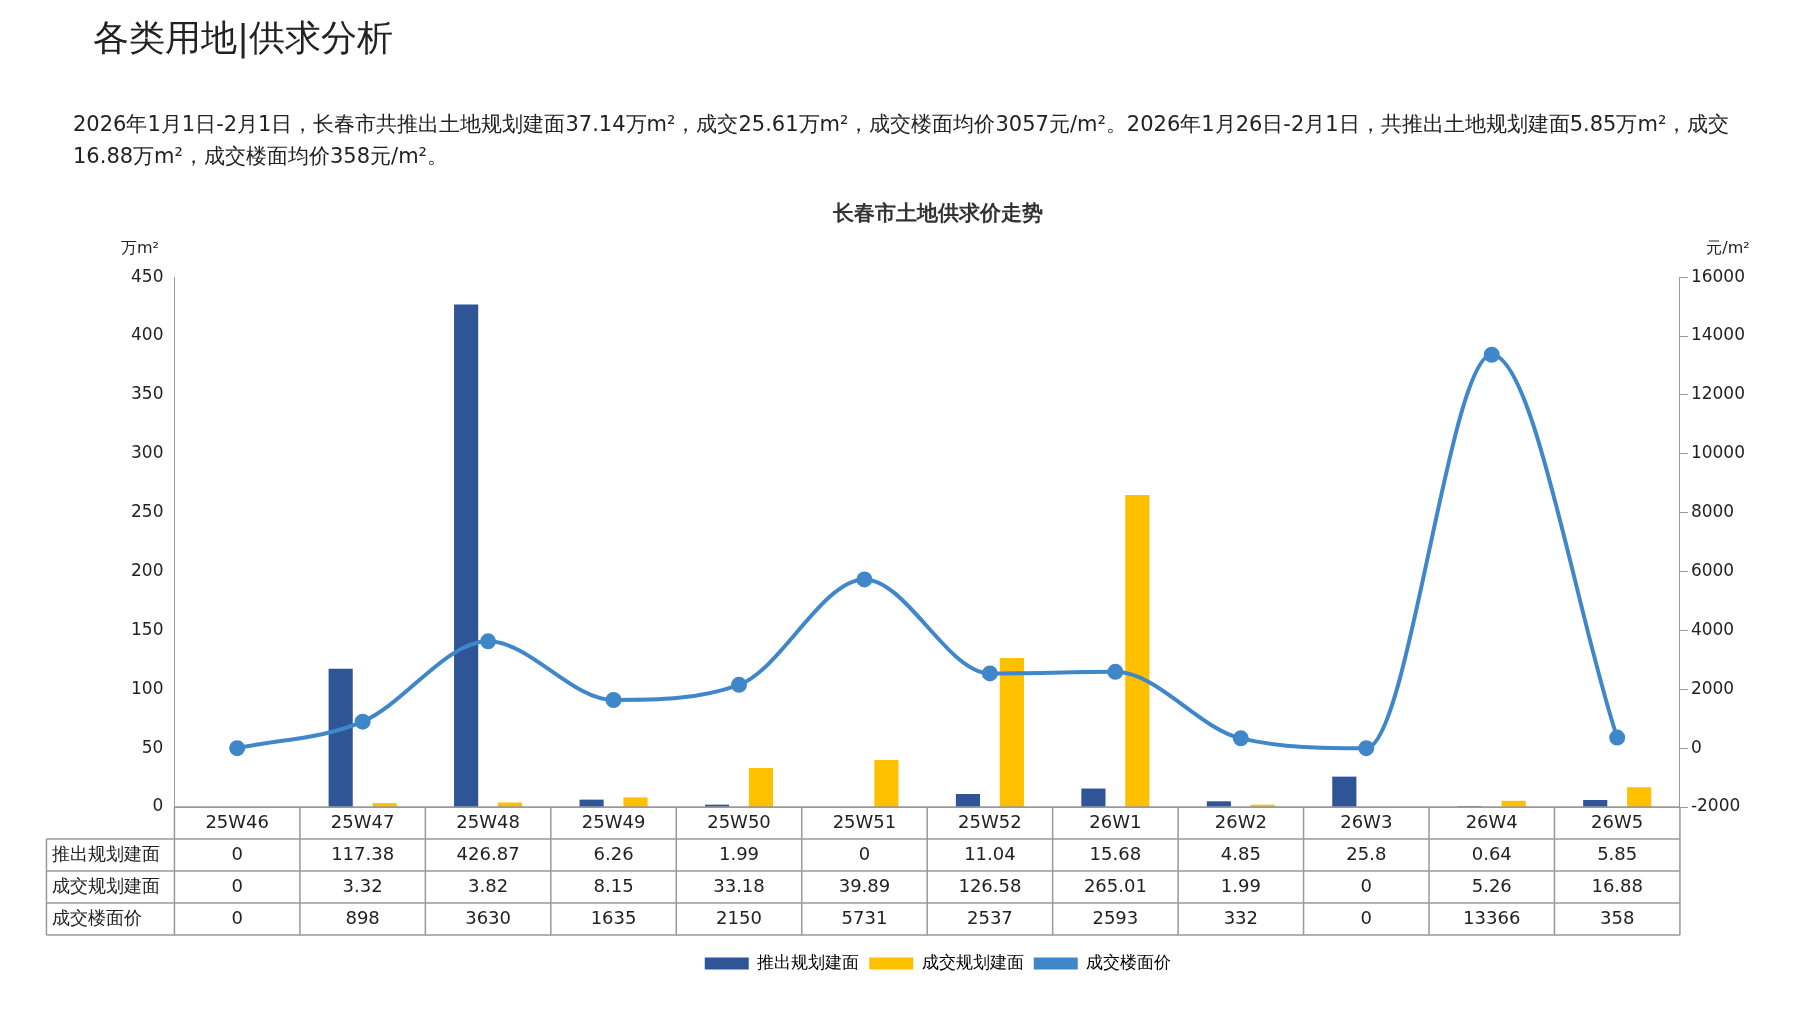  I want to click on y2-tick-label: 0, so click(1696, 746).